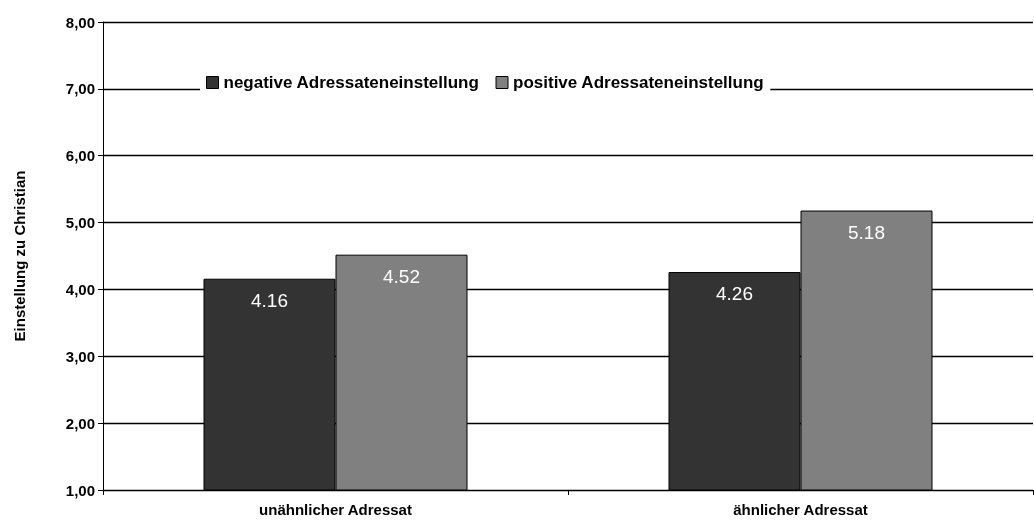  I want to click on data-label: 4.52, so click(401, 276).